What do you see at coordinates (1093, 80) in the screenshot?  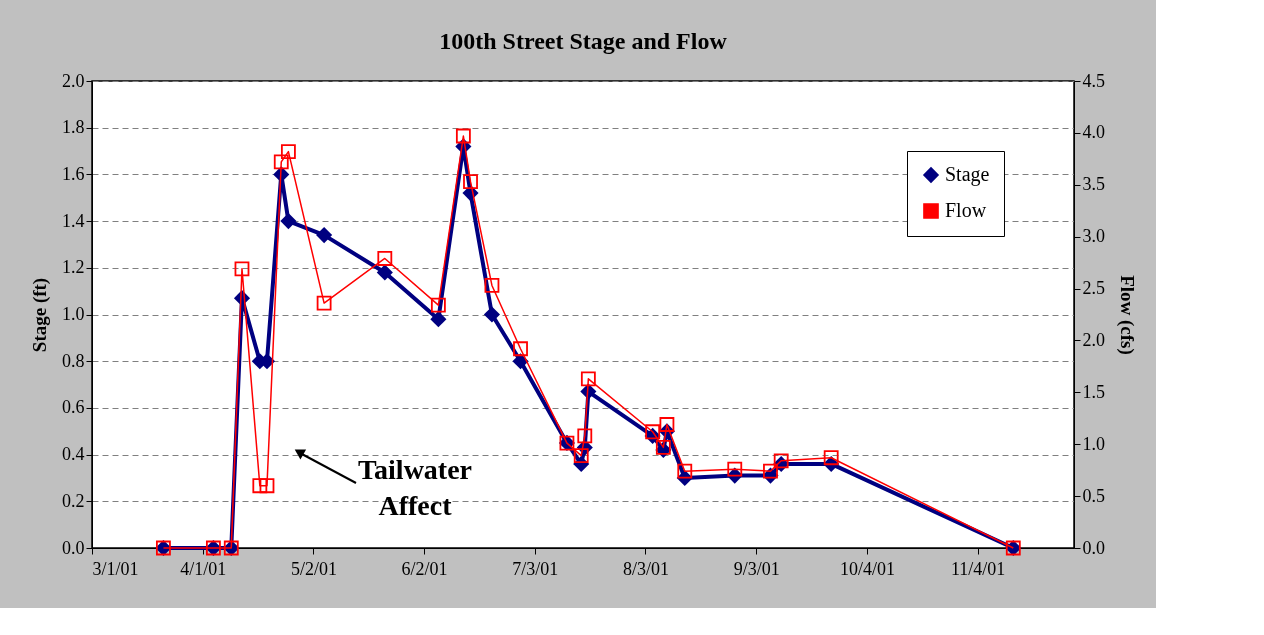 I see `y2-tick-label: 4.5` at bounding box center [1093, 80].